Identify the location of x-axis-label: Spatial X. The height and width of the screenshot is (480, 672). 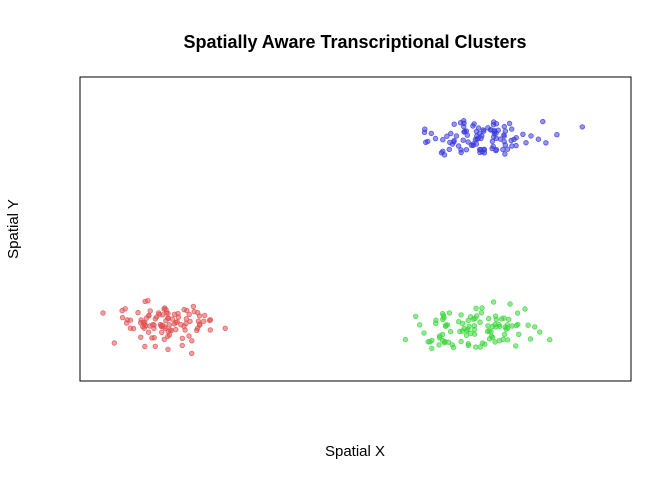
(355, 451).